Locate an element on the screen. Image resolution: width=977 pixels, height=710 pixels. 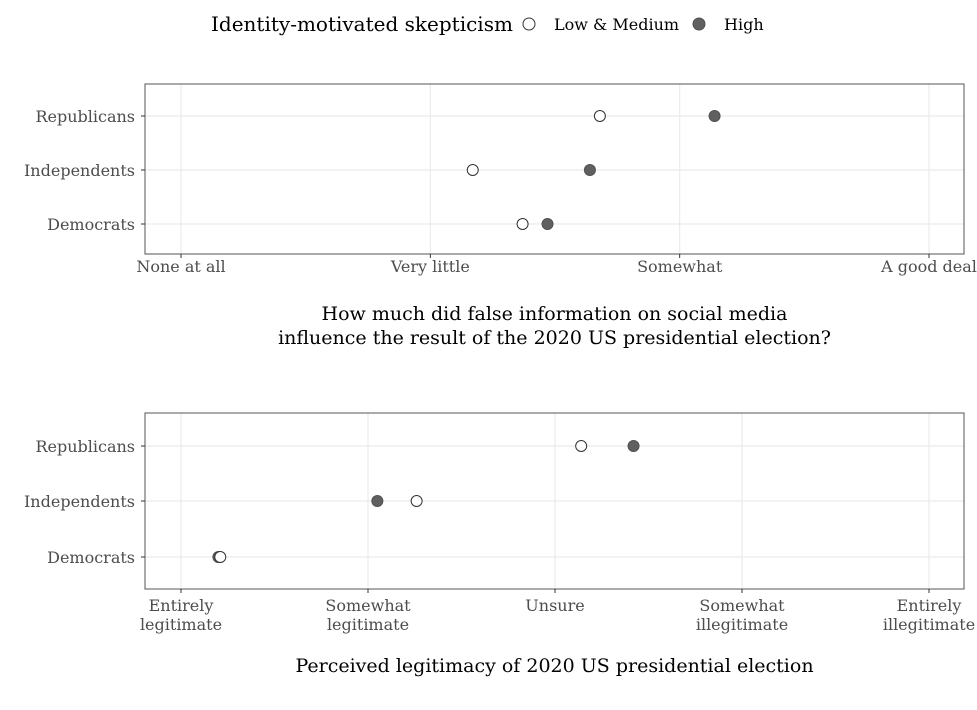
x-tick-label: Entirely illegitimate is located at coordinates (929, 615).